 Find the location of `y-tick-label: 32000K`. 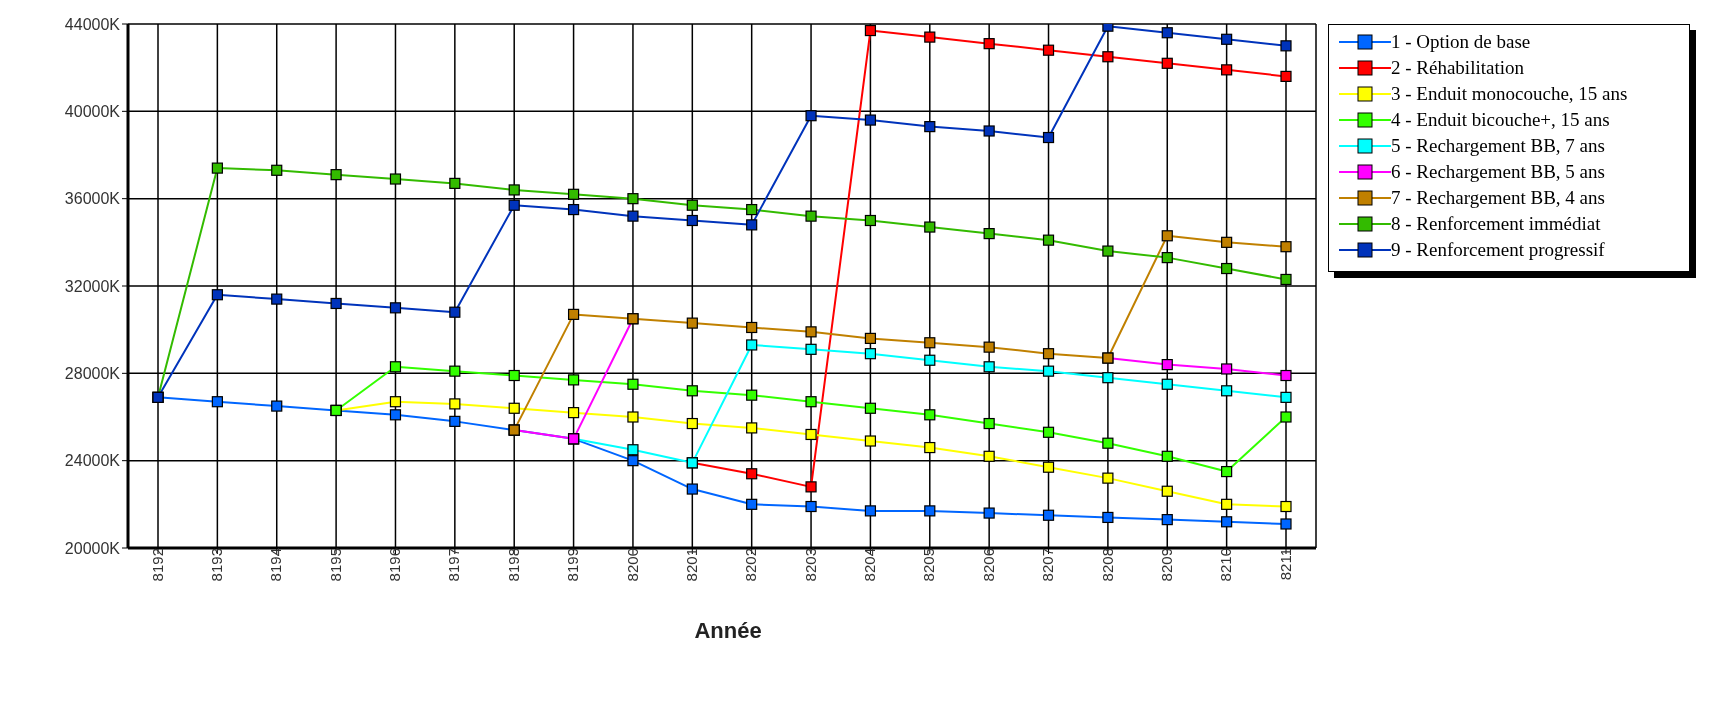

y-tick-label: 32000K is located at coordinates (92, 286).